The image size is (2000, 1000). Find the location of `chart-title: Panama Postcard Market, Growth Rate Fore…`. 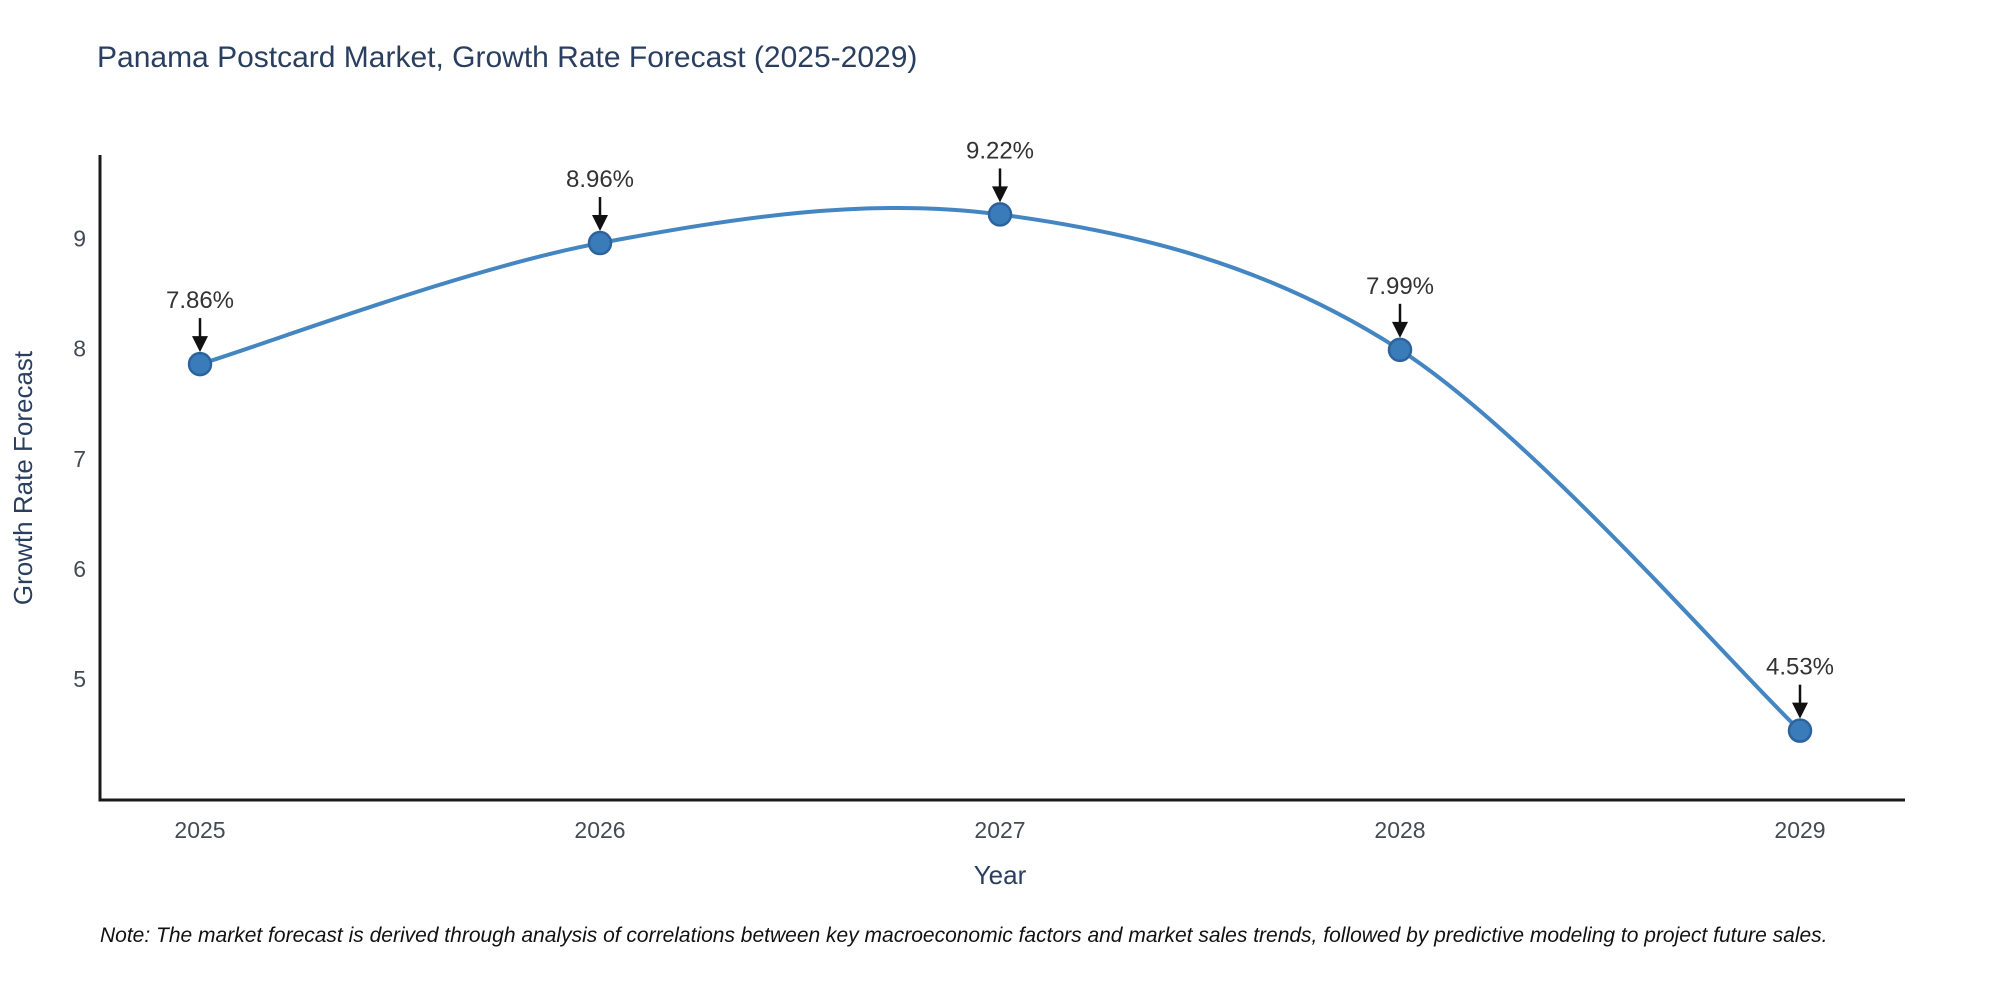

chart-title: Panama Postcard Market, Growth Rate Fore… is located at coordinates (507, 57).